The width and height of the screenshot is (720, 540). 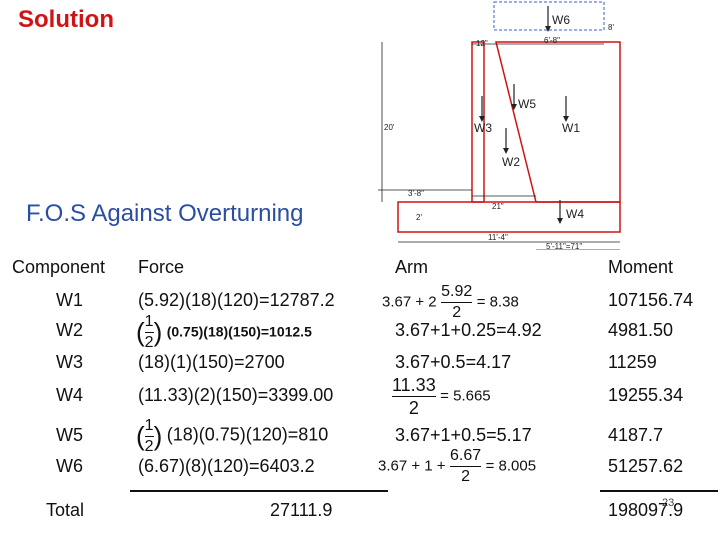 What do you see at coordinates (224, 332) in the screenshot?
I see `row-w2-force: (1 2) (0.75)(18)(150)=1012.5` at bounding box center [224, 332].